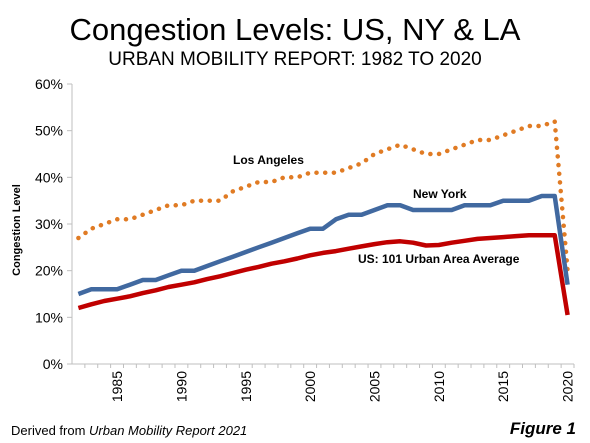  I want to click on chart-title: Congestion Levels: US, NY & LA, so click(295, 29).